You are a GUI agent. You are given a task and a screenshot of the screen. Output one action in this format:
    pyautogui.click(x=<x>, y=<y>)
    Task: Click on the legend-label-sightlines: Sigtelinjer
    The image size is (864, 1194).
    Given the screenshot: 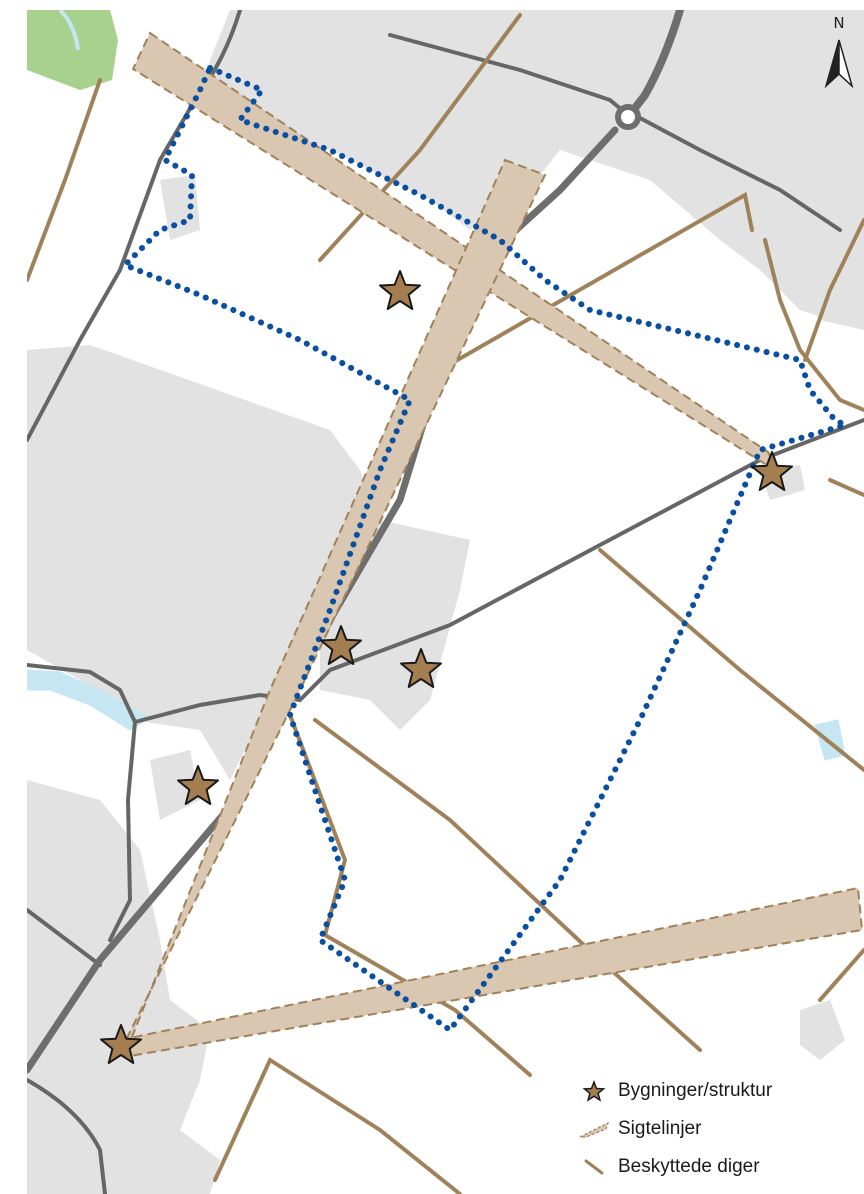 What is the action you would take?
    pyautogui.click(x=660, y=1128)
    